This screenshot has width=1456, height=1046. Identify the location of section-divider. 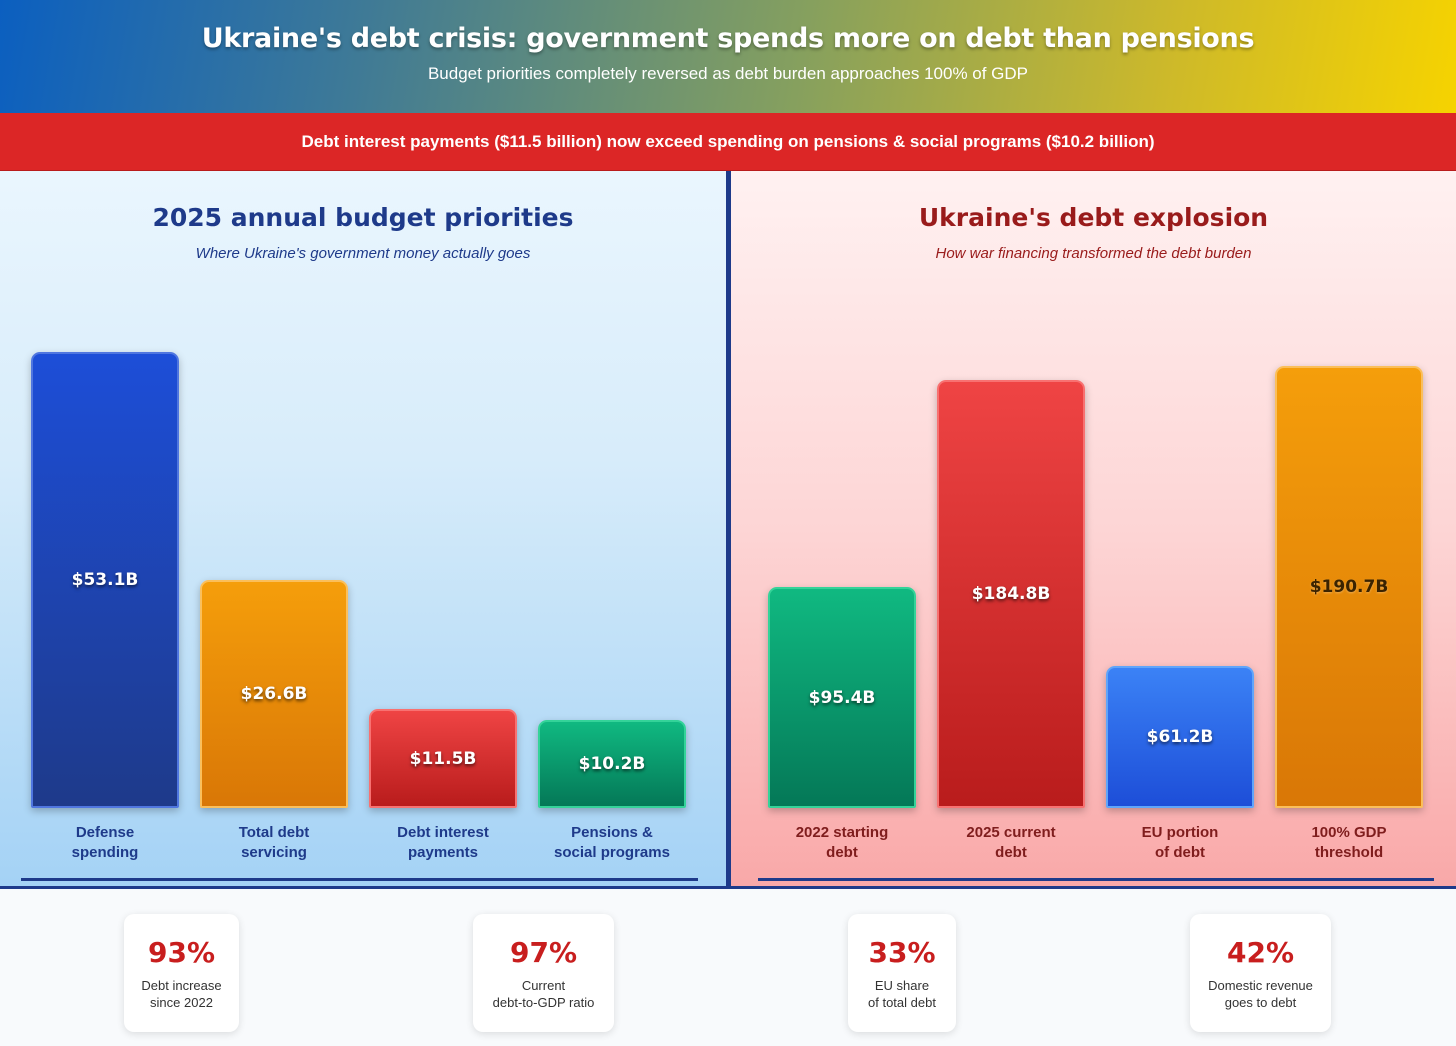
(728, 887).